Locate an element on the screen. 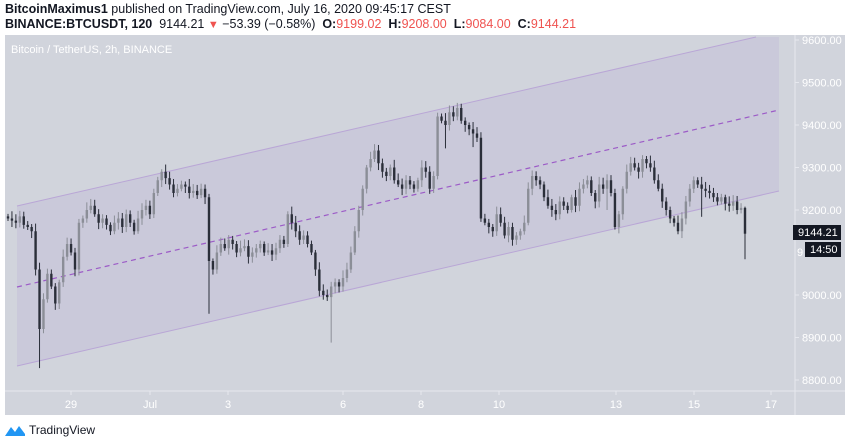 The height and width of the screenshot is (445, 850). countdown-tag: 9 14:50 is located at coordinates (819, 250).